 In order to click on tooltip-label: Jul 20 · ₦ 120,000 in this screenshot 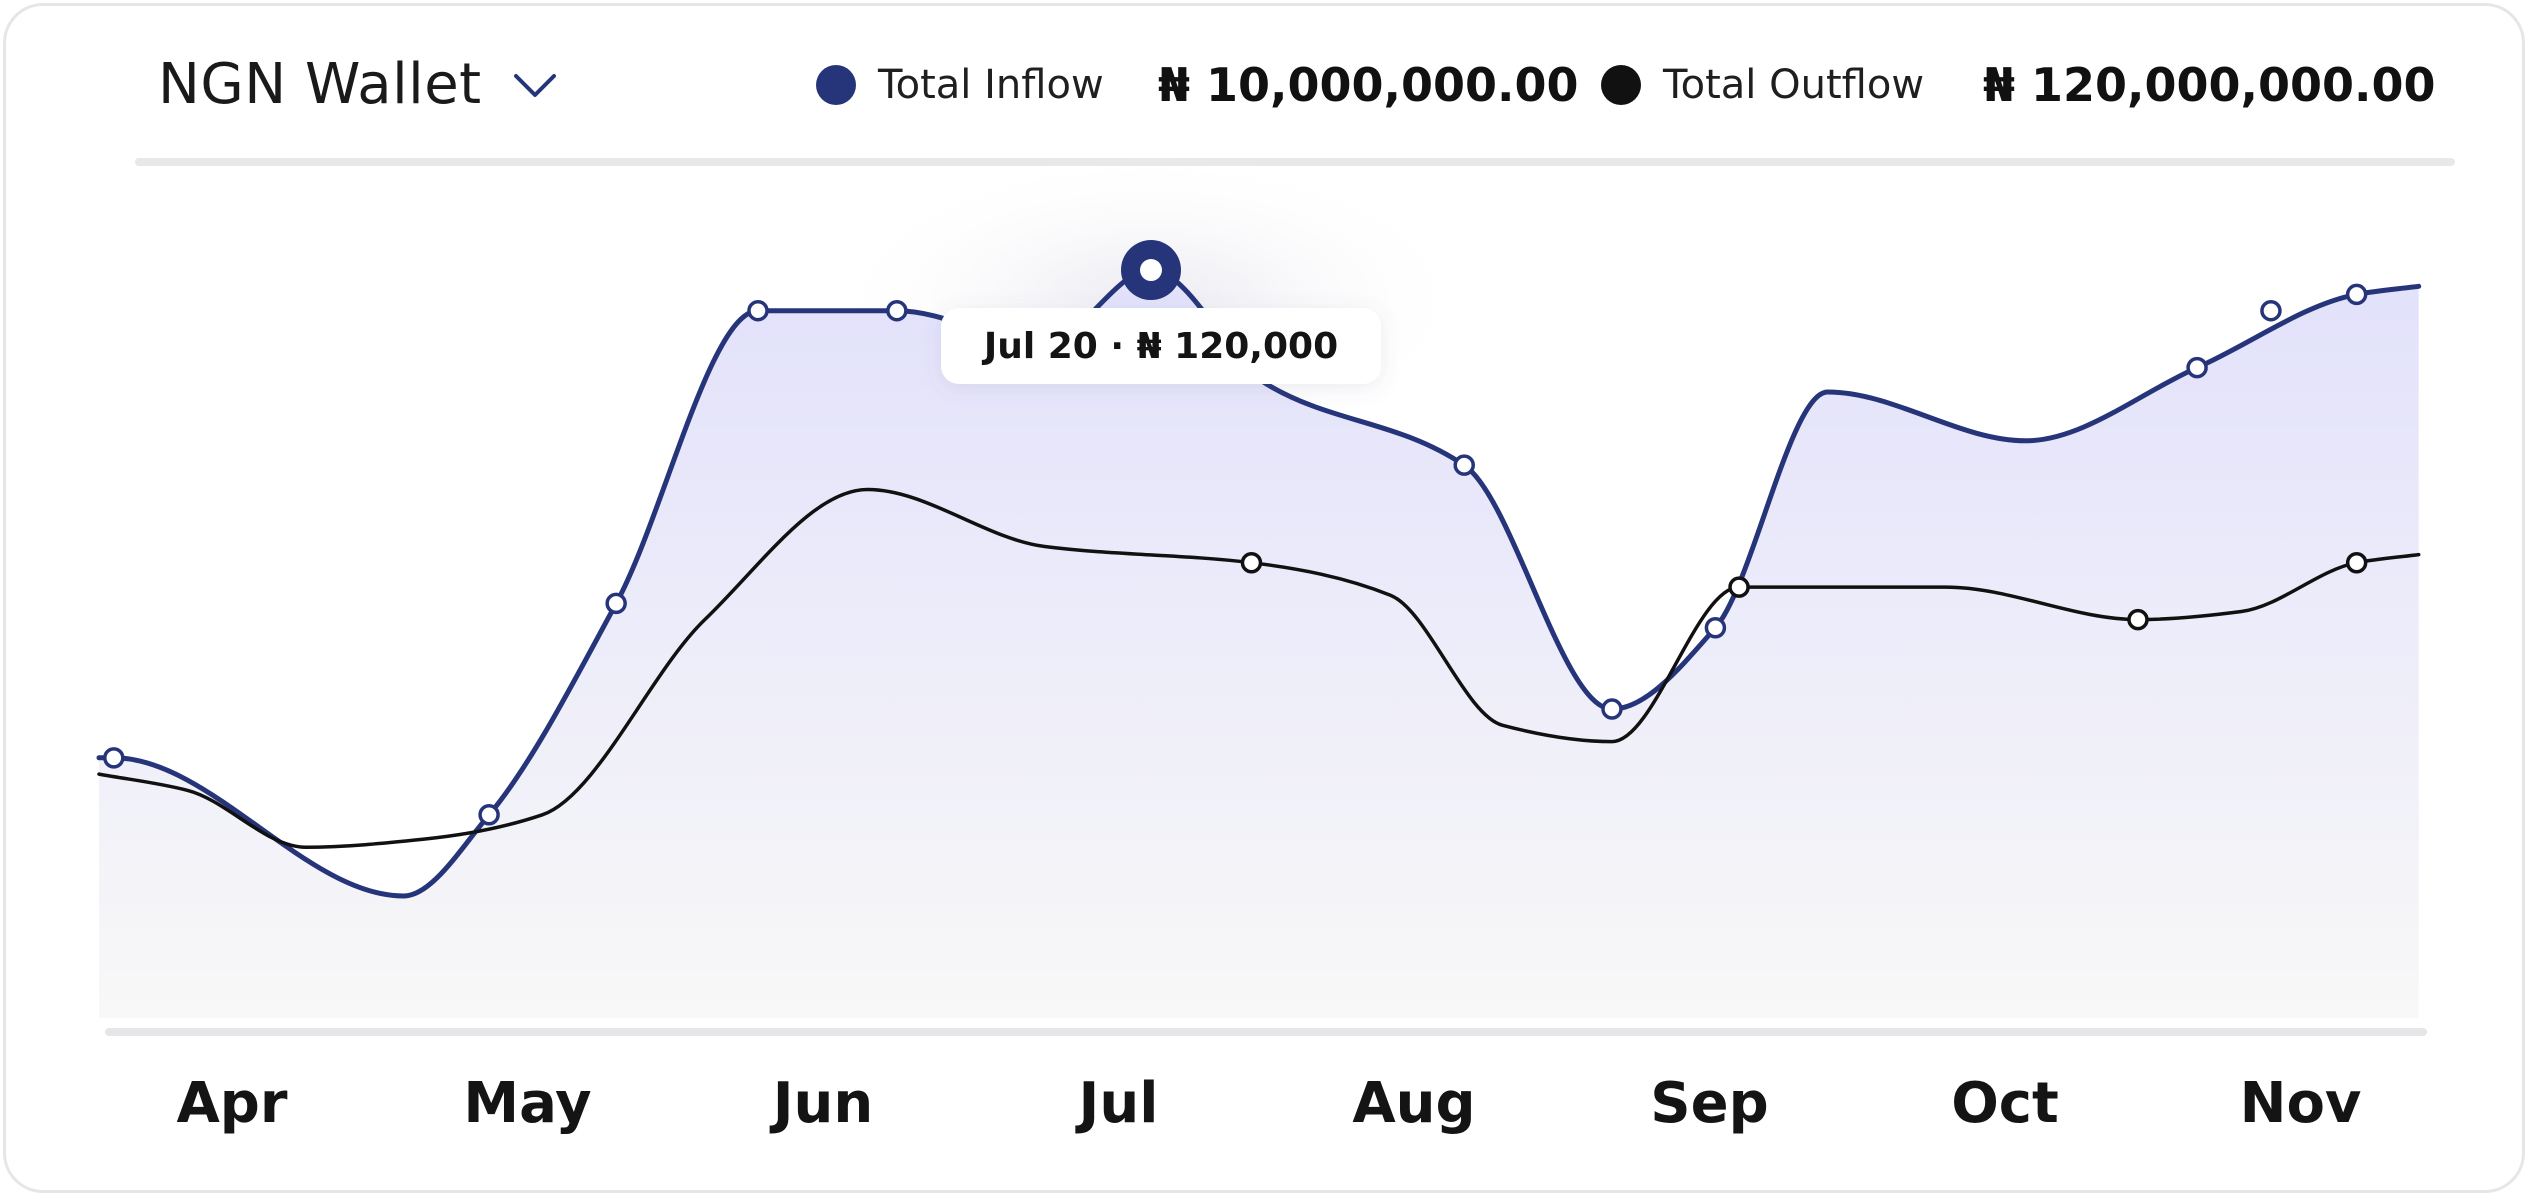, I will do `click(1159, 346)`.